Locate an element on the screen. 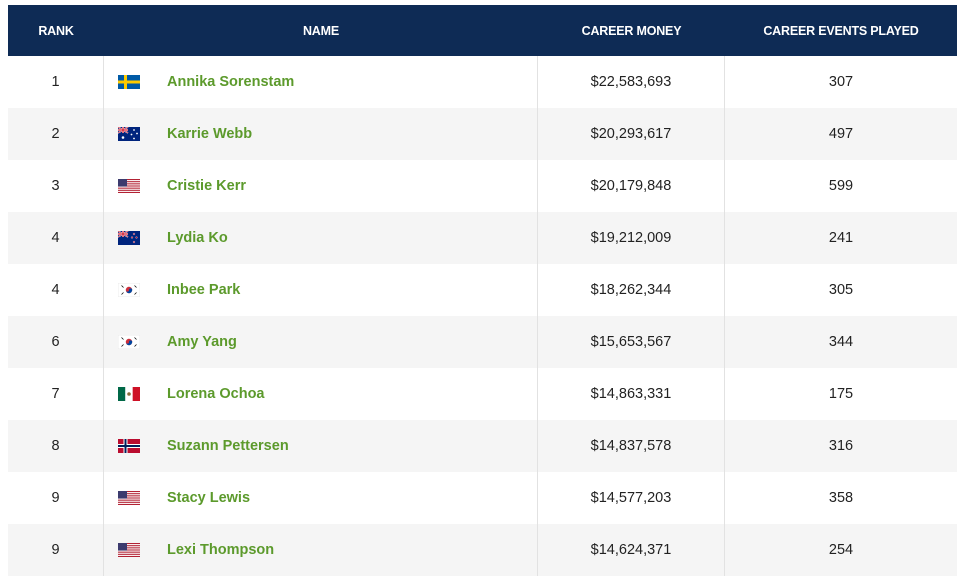  player-name-link: Inbee Park is located at coordinates (204, 290).